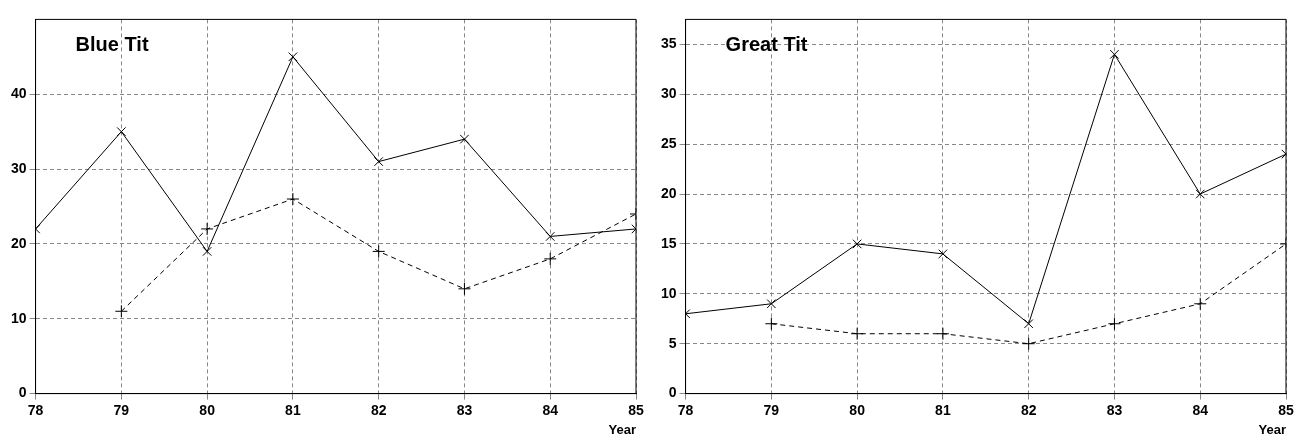 The width and height of the screenshot is (1303, 439). Describe the element at coordinates (668, 142) in the screenshot. I see `y-tick-label: 25` at that location.